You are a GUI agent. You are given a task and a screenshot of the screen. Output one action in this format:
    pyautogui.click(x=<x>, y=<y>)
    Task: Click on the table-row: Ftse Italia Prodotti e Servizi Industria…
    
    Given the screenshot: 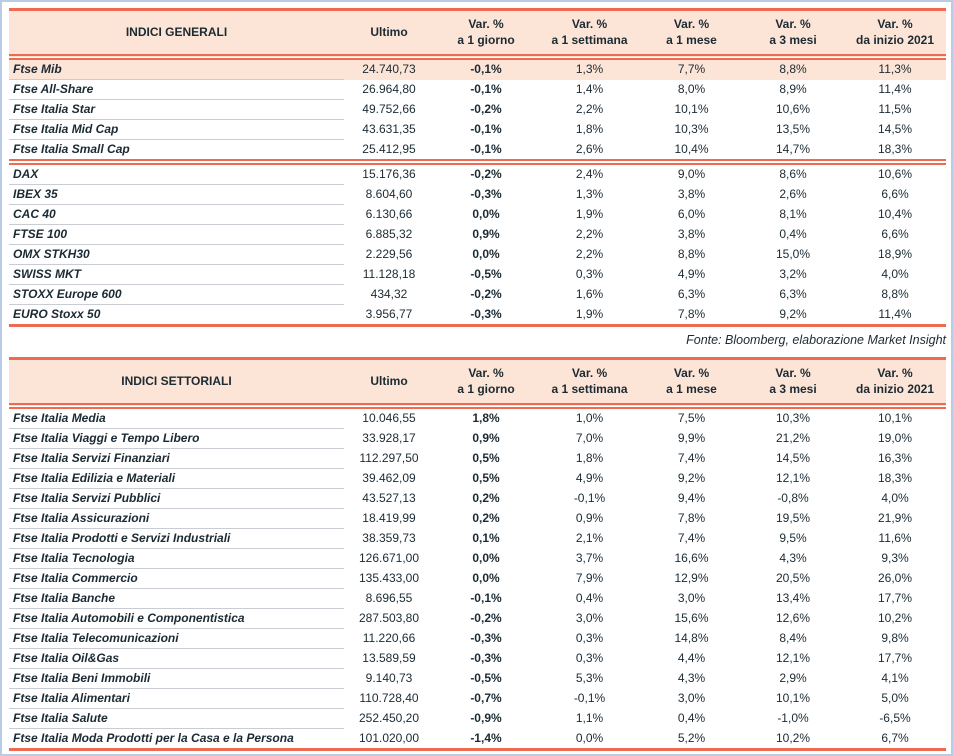 What is the action you would take?
    pyautogui.click(x=477, y=538)
    